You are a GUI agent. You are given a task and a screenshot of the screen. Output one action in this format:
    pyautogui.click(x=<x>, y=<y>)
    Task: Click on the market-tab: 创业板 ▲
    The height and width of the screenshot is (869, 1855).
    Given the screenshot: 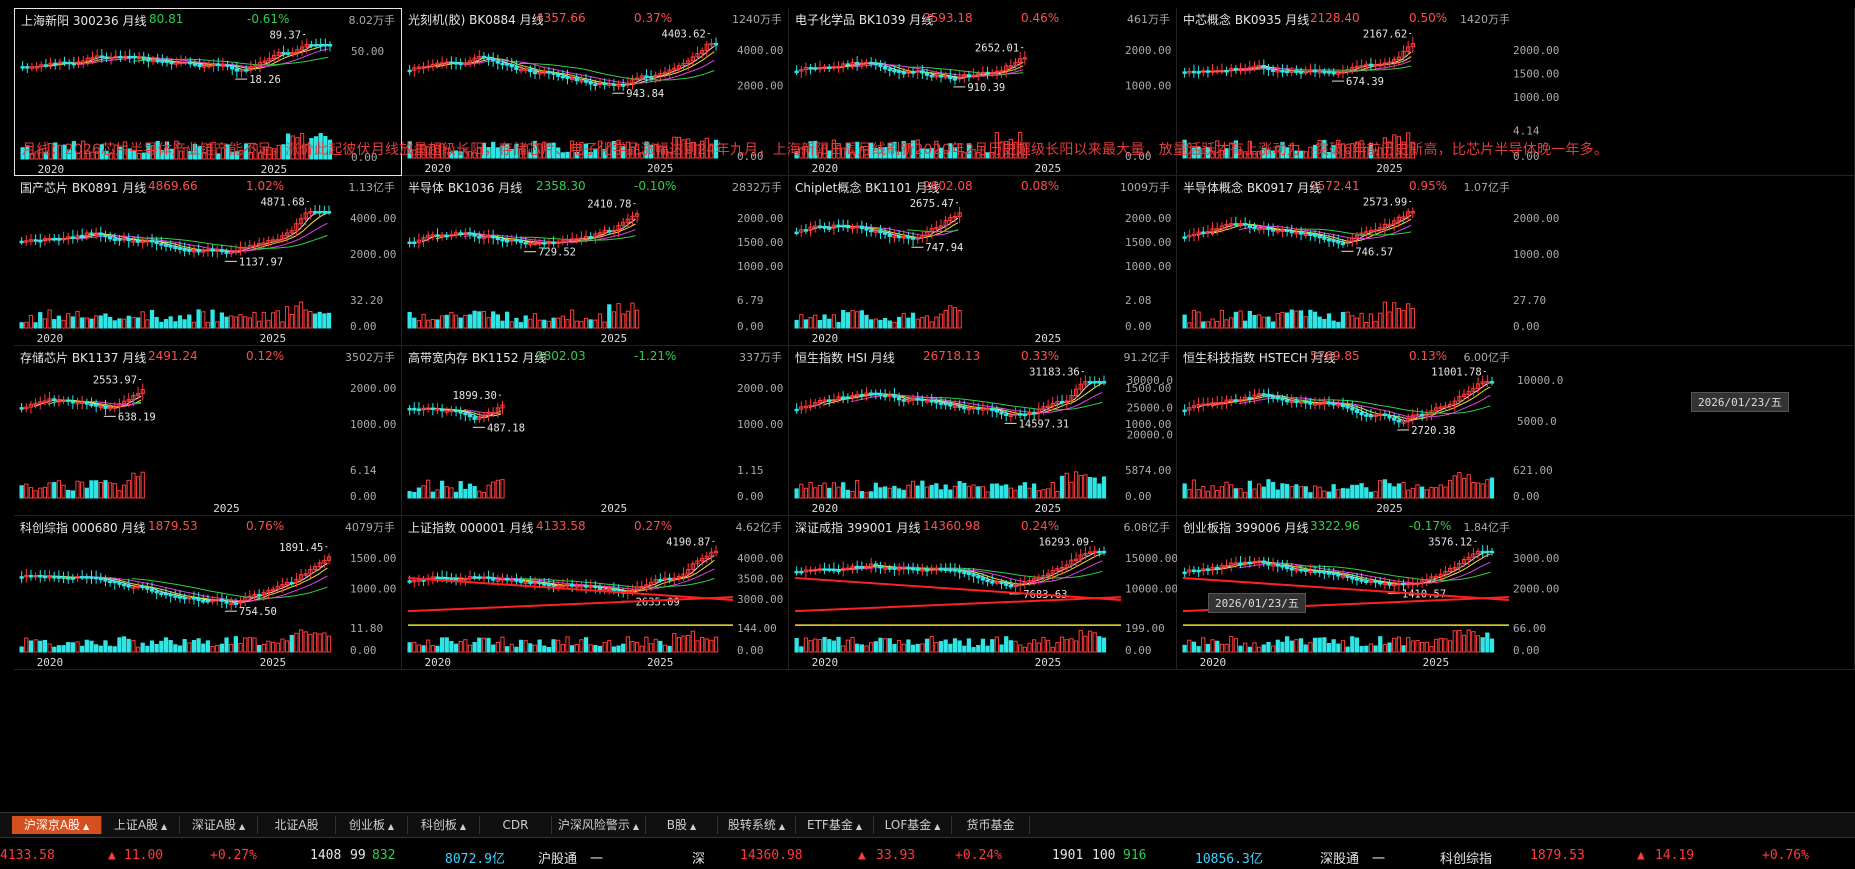 What is the action you would take?
    pyautogui.click(x=372, y=825)
    